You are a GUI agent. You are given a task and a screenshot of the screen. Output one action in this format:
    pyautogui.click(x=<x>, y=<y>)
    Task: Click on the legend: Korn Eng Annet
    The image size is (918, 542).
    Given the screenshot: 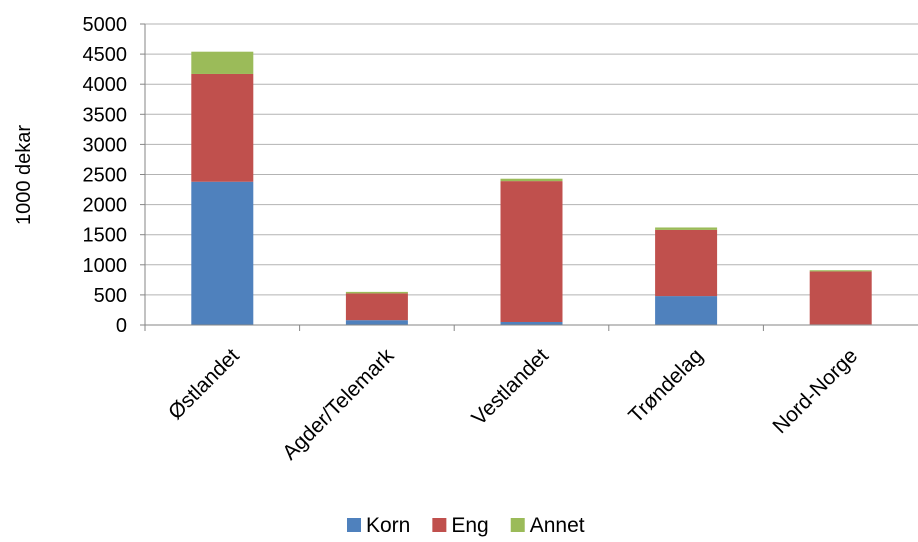 What is the action you would take?
    pyautogui.click(x=466, y=525)
    